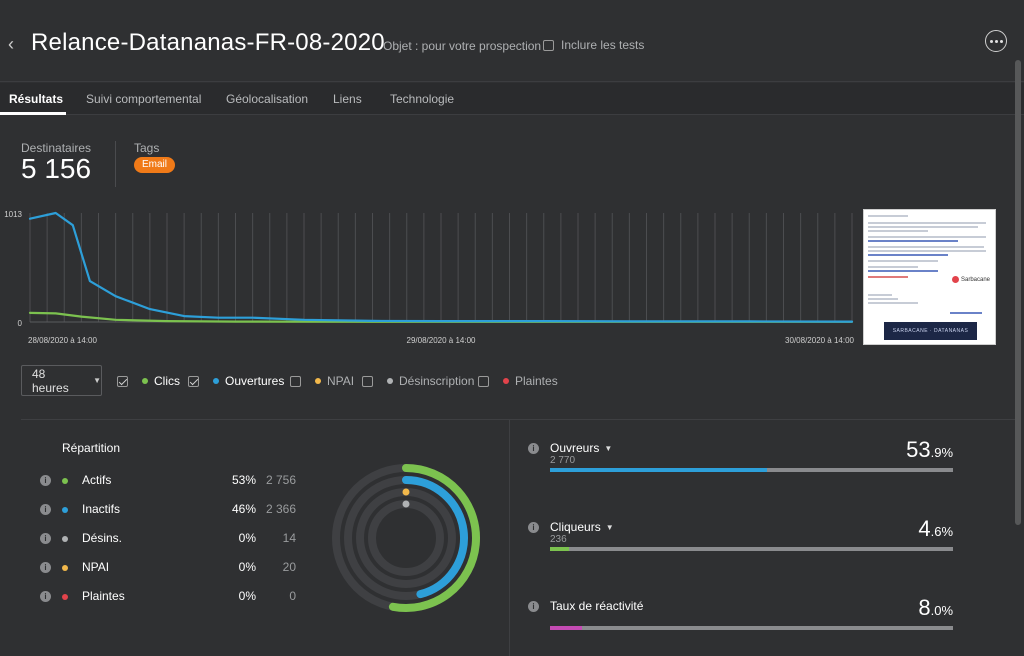 The height and width of the screenshot is (656, 1024). What do you see at coordinates (509, 538) in the screenshot?
I see `column-divider` at bounding box center [509, 538].